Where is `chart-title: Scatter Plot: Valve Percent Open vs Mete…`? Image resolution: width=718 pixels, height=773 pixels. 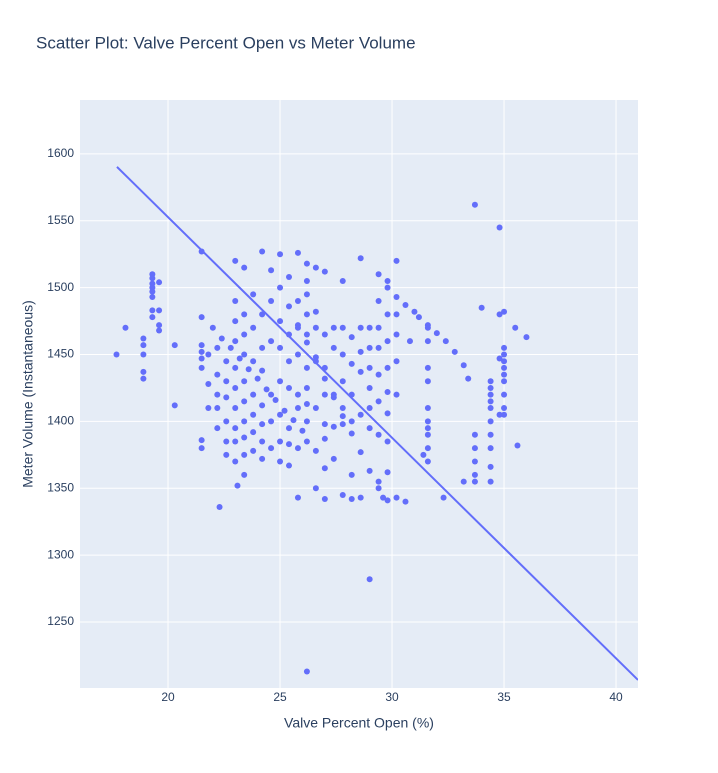 chart-title: Scatter Plot: Valve Percent Open vs Mete… is located at coordinates (226, 42).